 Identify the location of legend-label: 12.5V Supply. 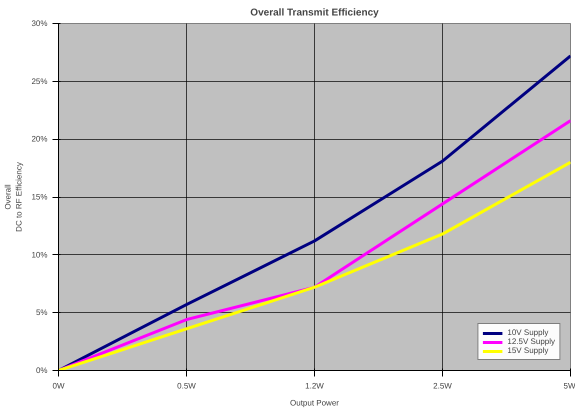
(531, 341).